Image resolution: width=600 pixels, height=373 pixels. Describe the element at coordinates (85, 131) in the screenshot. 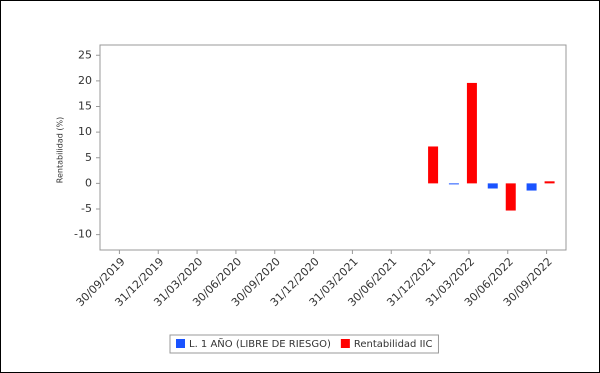

I see `y-tick-label: 10` at that location.